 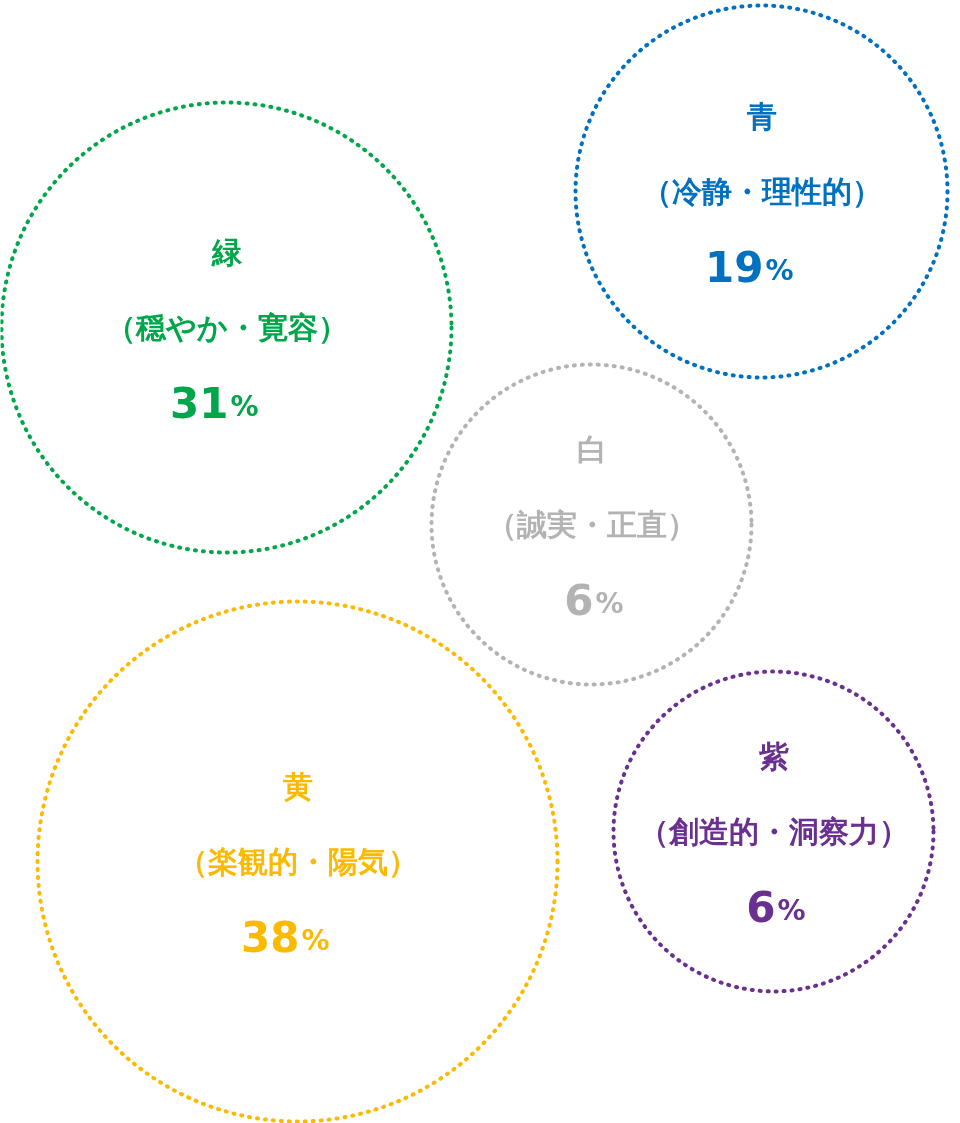 I want to click on text: （誠実・正直）, so click(x=591, y=524).